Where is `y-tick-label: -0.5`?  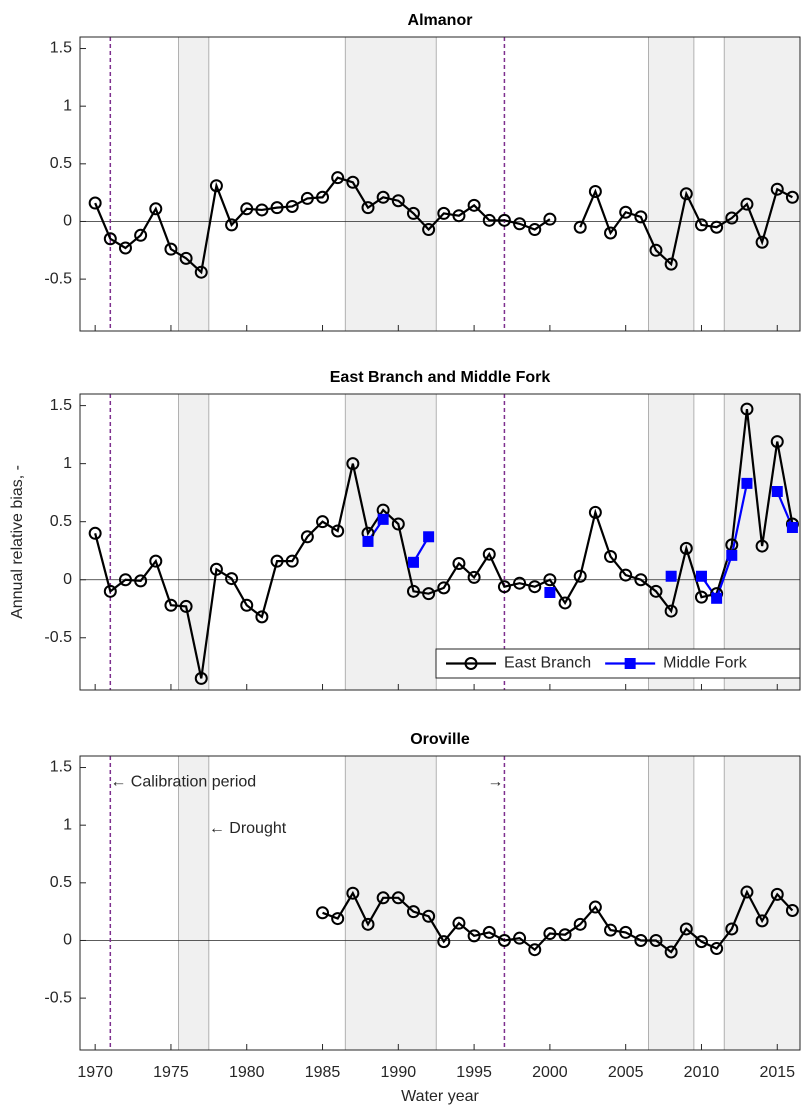
y-tick-label: -0.5 is located at coordinates (58, 278).